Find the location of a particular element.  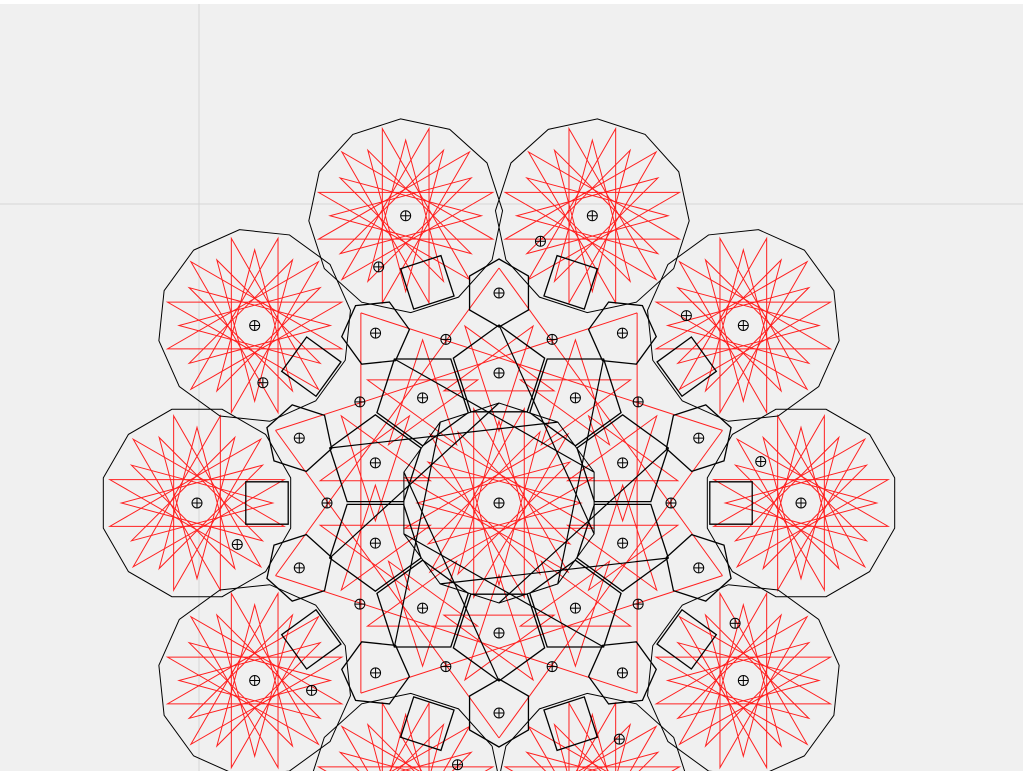

central-decagon-tile is located at coordinates (499, 503).